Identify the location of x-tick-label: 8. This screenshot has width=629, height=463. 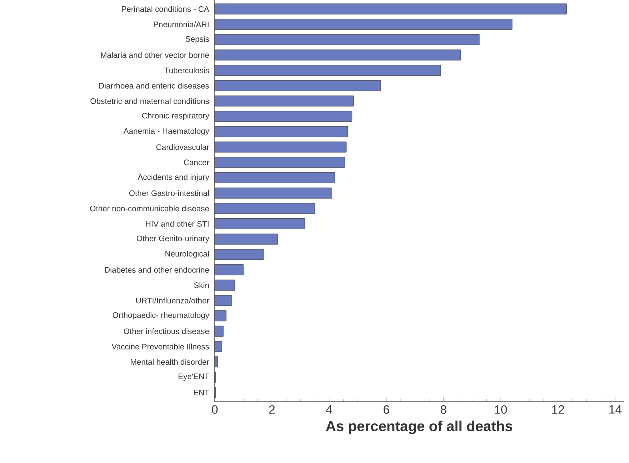
(443, 410).